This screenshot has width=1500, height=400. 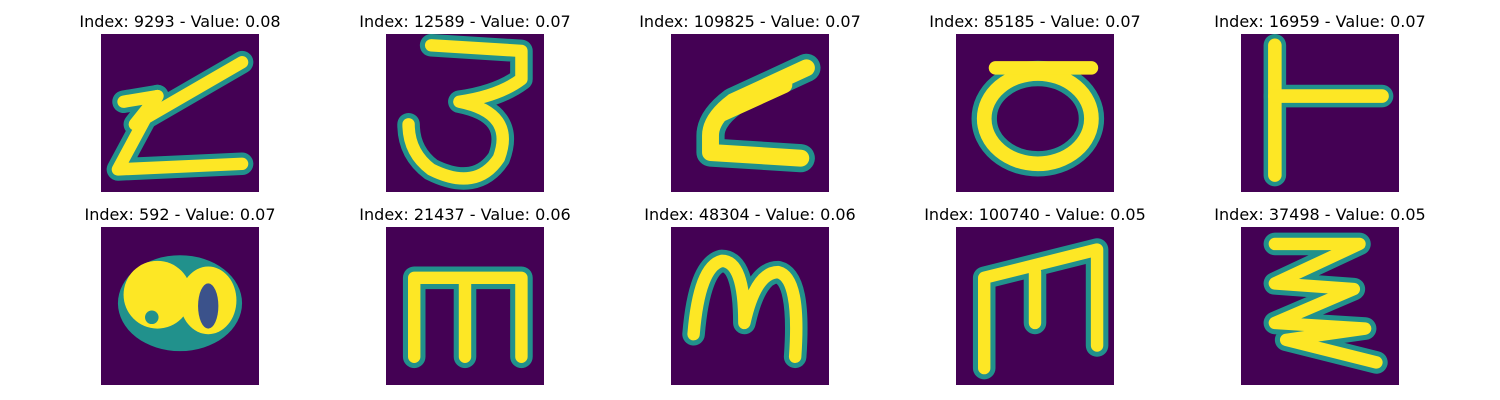 I want to click on m-script-icon, so click(x=750, y=306).